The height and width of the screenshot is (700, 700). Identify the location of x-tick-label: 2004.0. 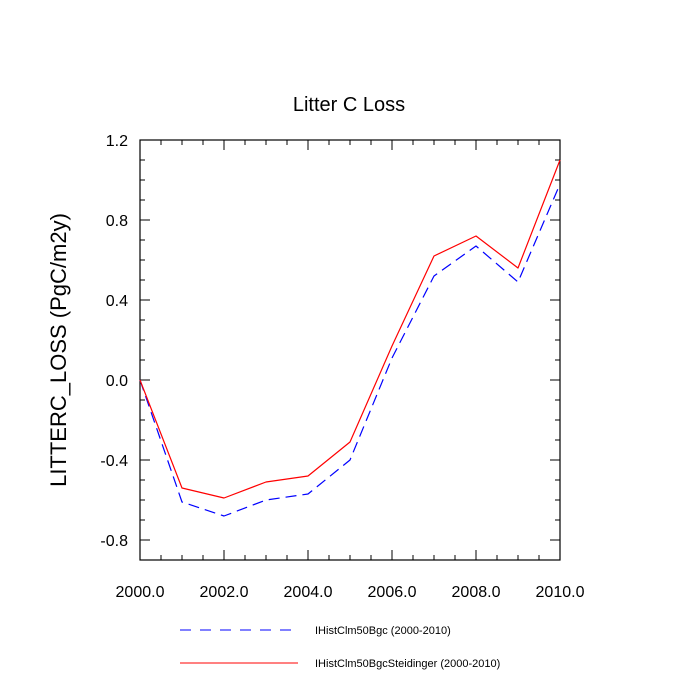
(308, 592).